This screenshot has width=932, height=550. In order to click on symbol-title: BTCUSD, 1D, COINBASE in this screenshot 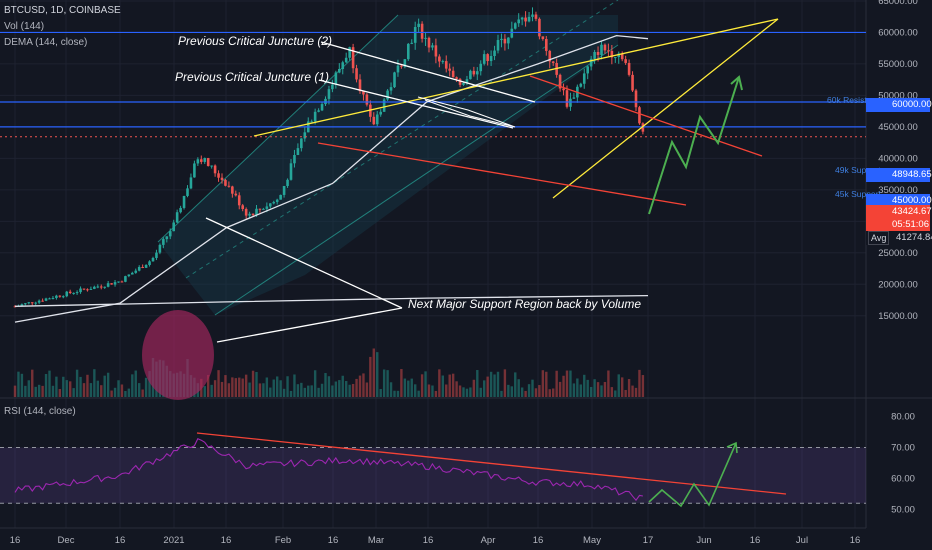, I will do `click(62, 10)`.